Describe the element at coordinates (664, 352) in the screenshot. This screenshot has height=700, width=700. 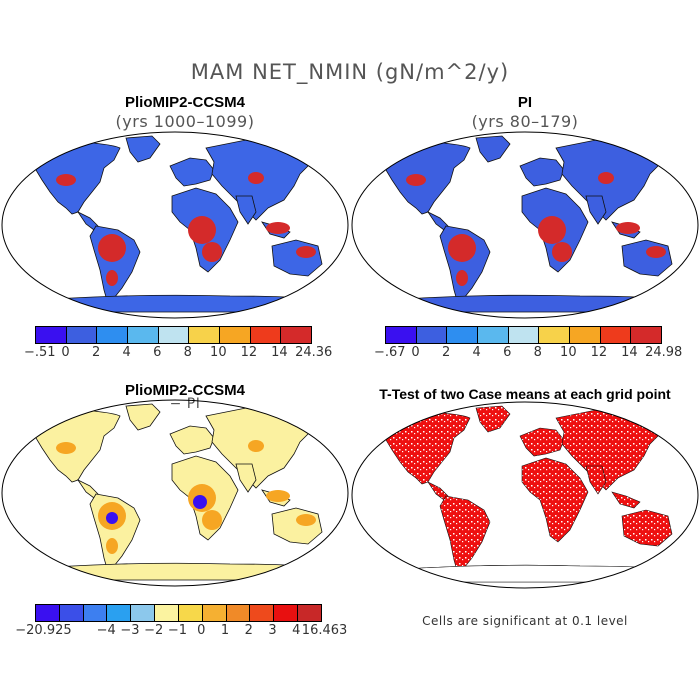
I see `colorbar-tick-label: 24.98` at that location.